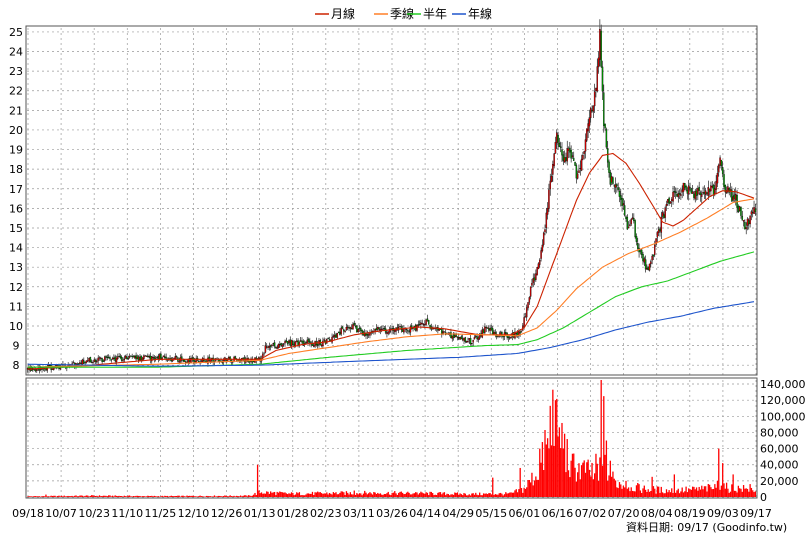 The height and width of the screenshot is (540, 808). Describe the element at coordinates (558, 513) in the screenshot. I see `date-tick-label: 06/16` at that location.